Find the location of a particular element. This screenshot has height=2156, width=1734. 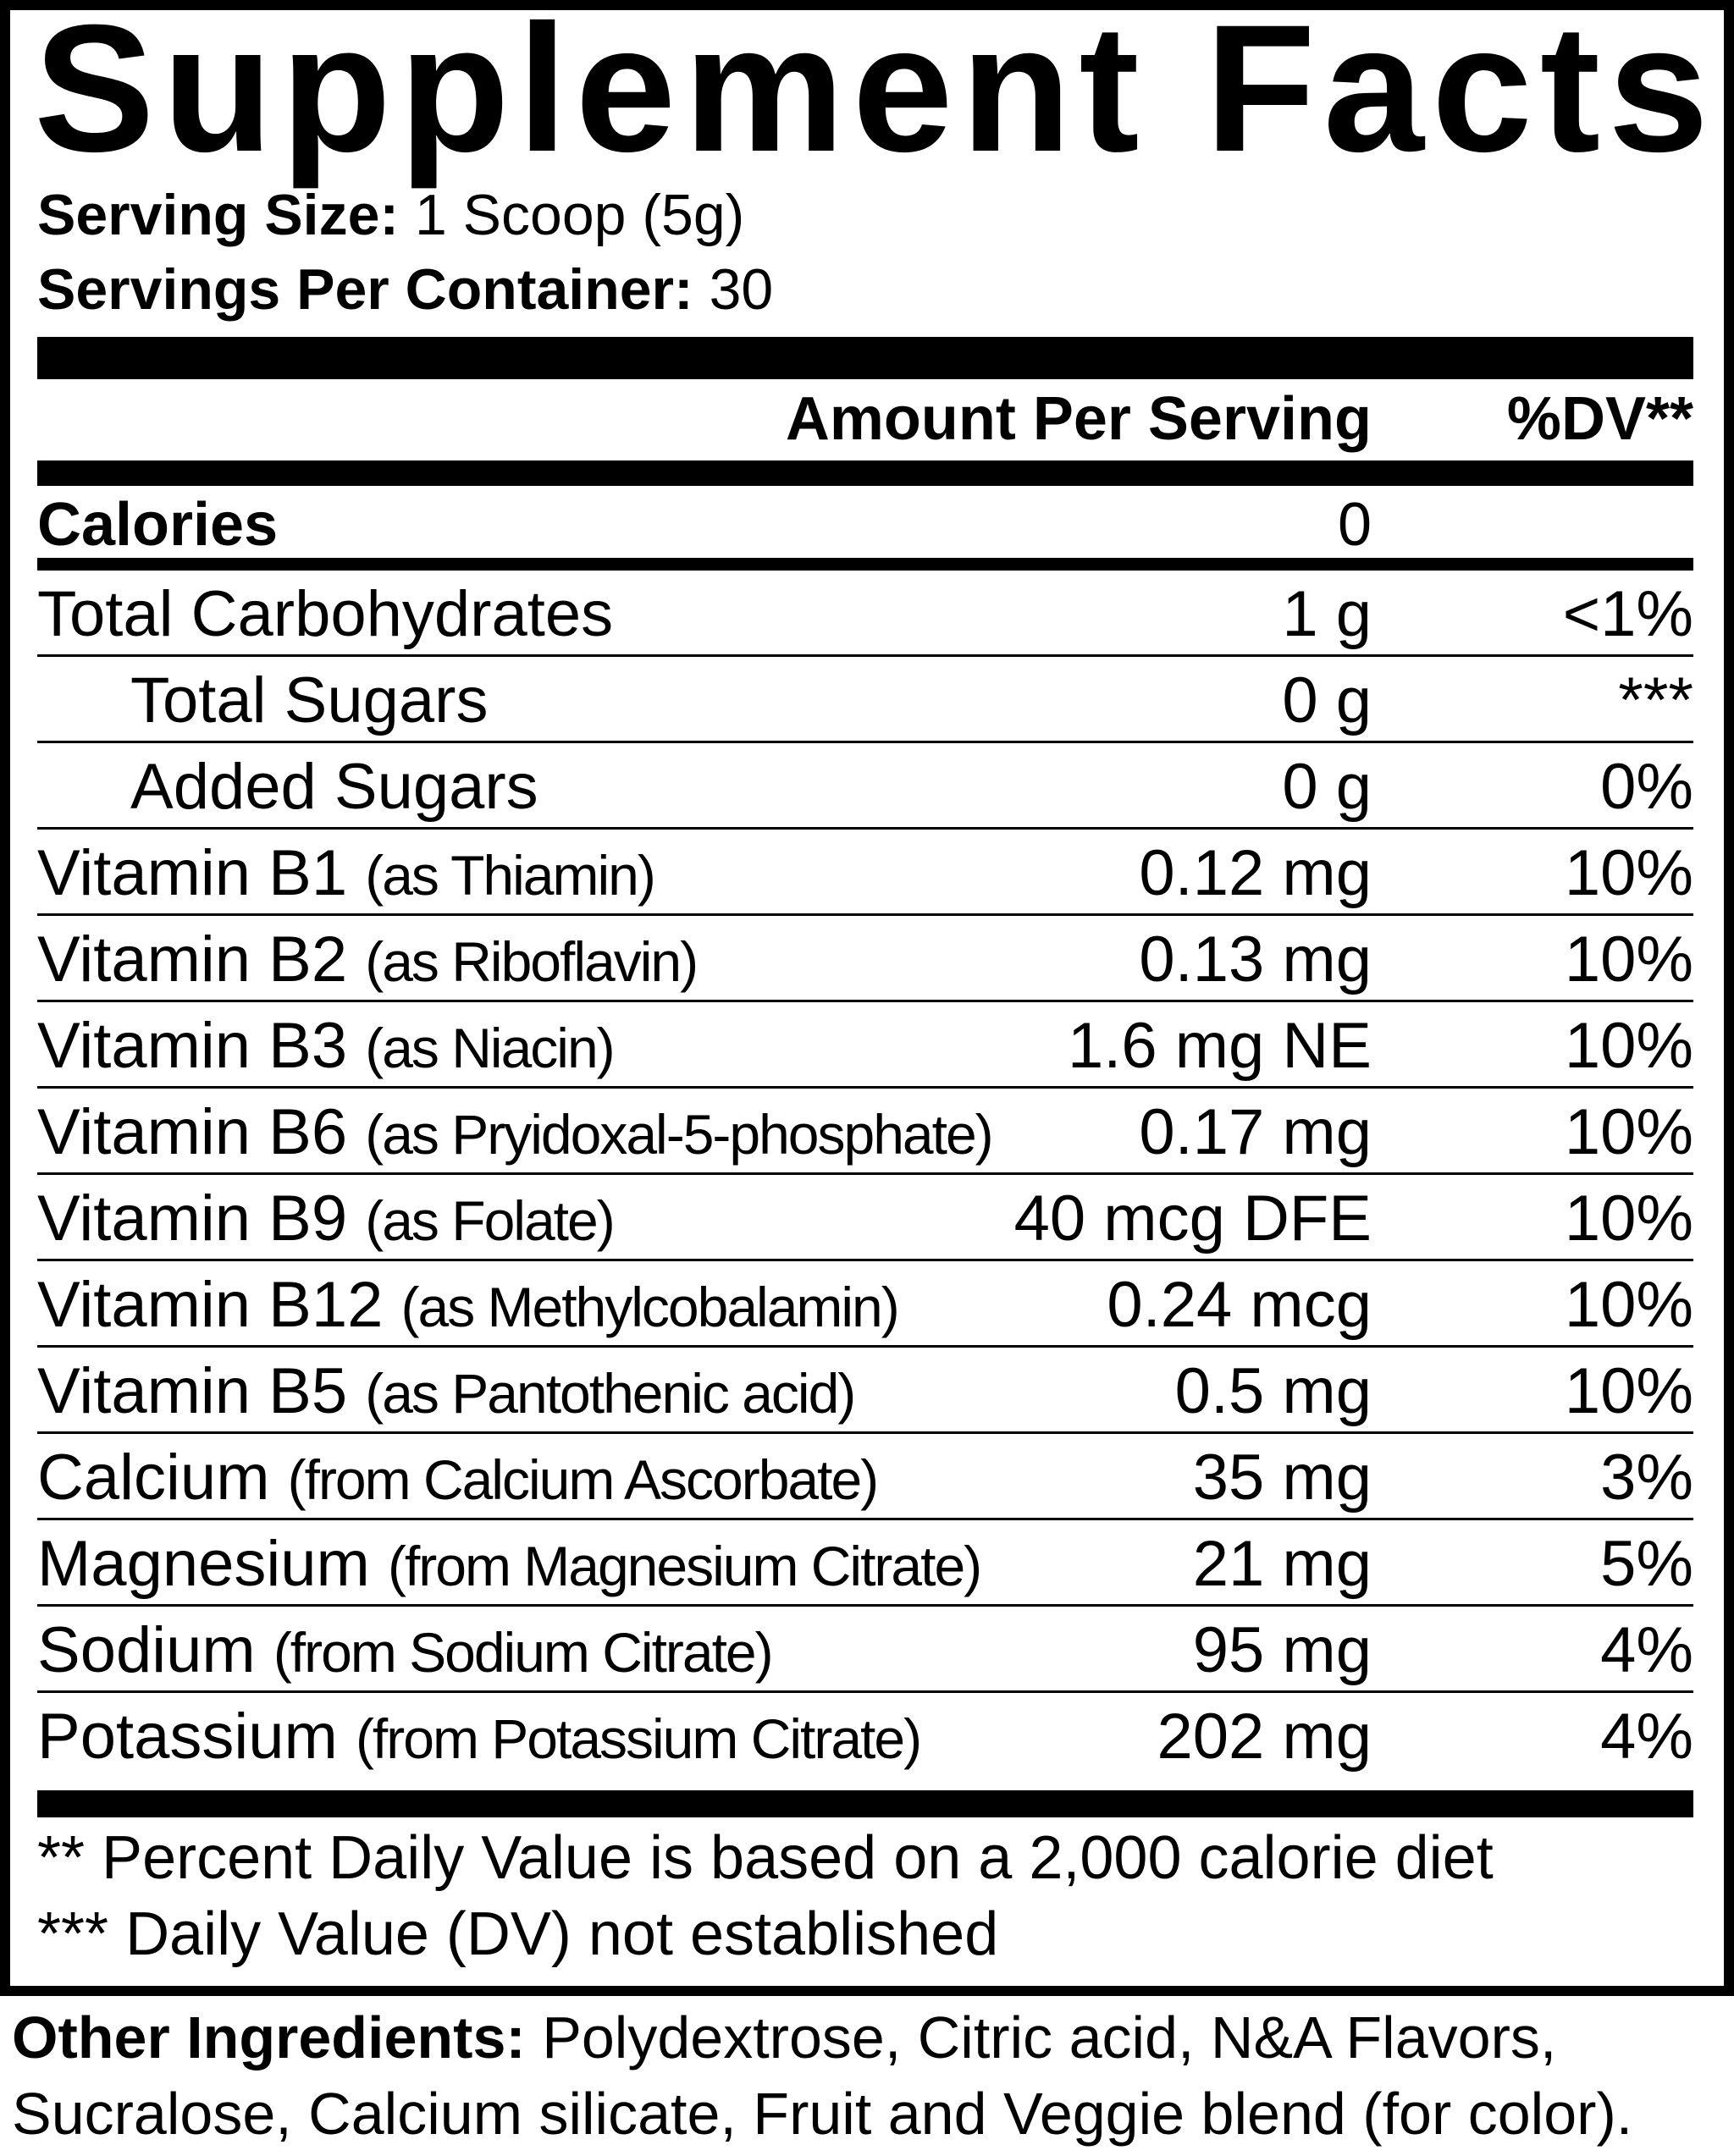

dv-header: %DV** is located at coordinates (1599, 419).